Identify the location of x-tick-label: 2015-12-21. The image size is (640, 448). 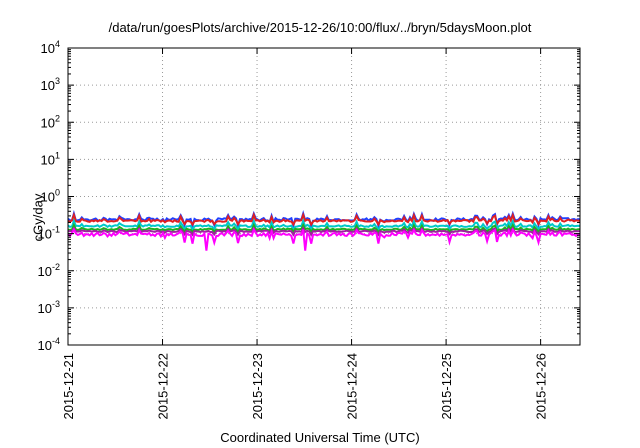
(68, 386).